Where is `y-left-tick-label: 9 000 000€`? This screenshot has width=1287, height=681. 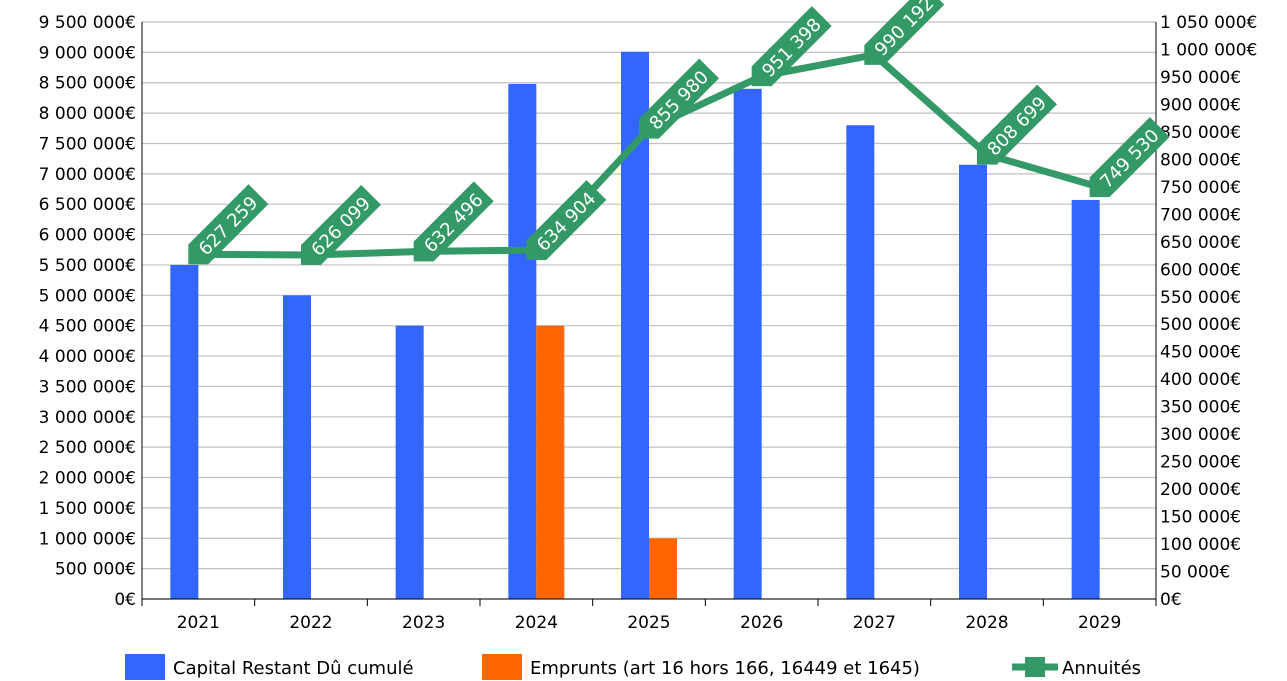 y-left-tick-label: 9 000 000€ is located at coordinates (87, 53).